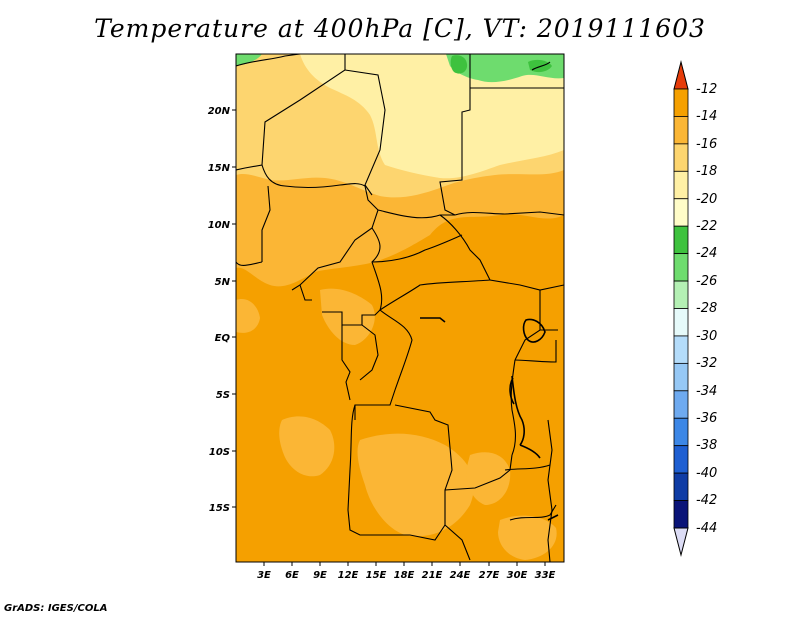 Image resolution: width=800 pixels, height=618 pixels. I want to click on lat-label-eq: EQ, so click(223, 338).